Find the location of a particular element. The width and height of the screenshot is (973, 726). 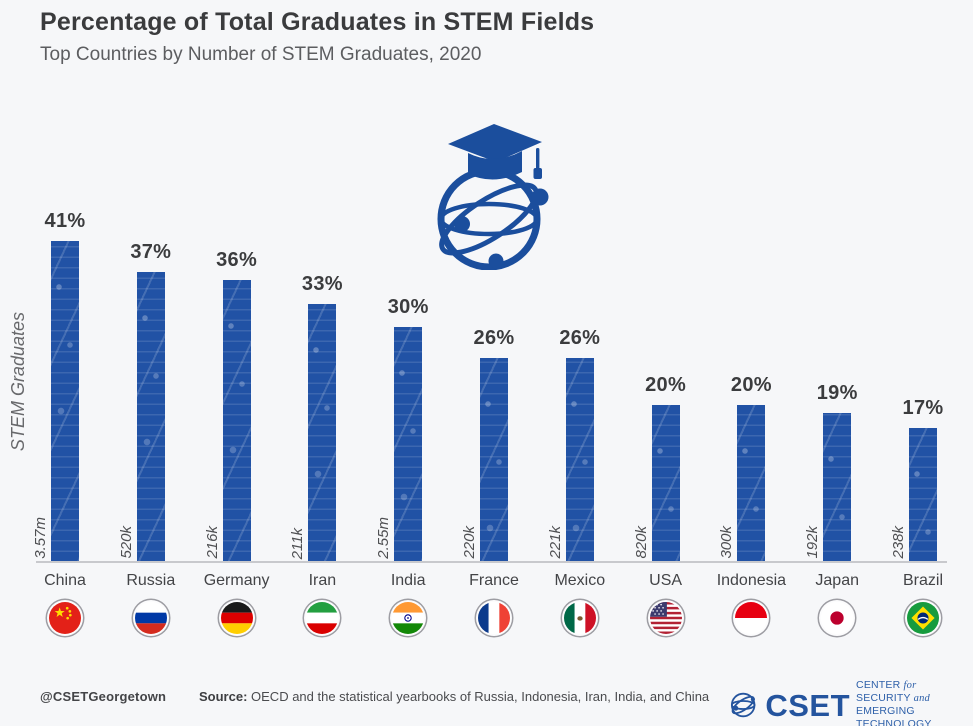

country-label: Iran is located at coordinates (322, 580).